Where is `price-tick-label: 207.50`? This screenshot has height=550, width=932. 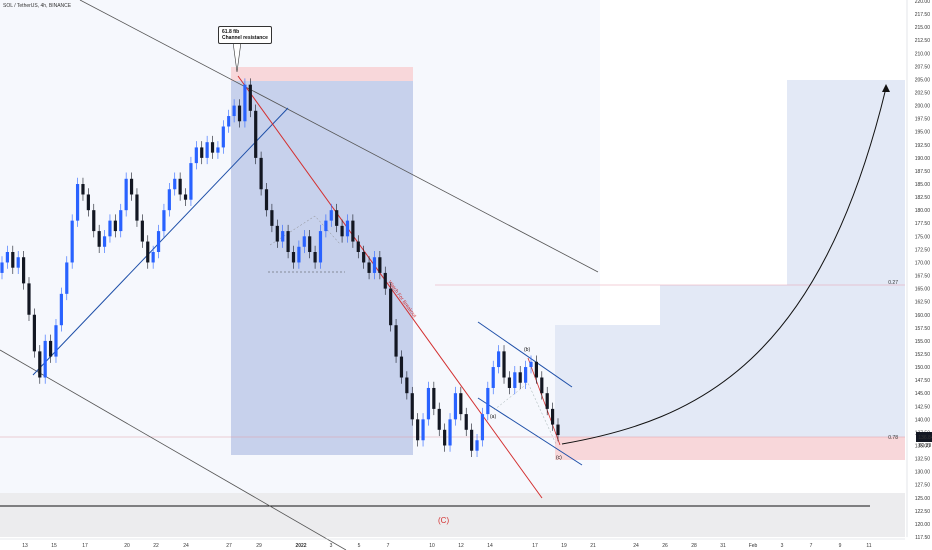
price-tick-label: 207.50 is located at coordinates (923, 67).